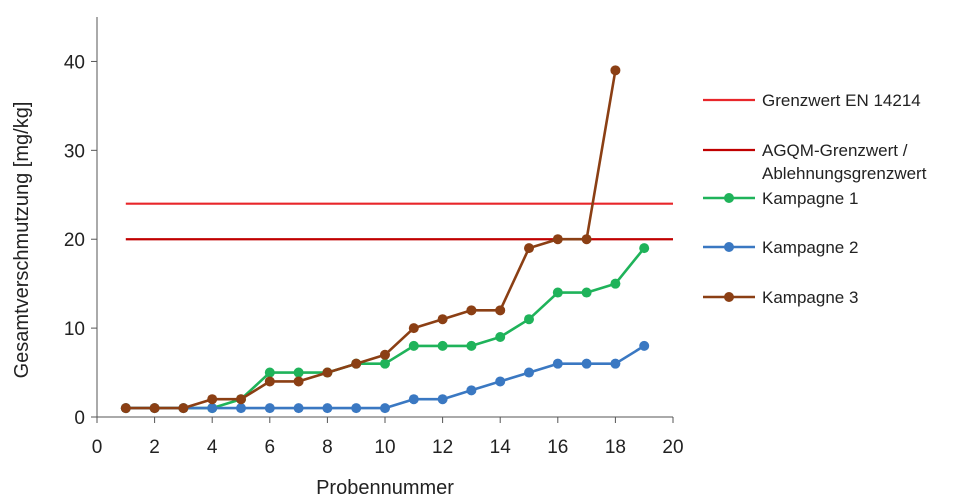 This screenshot has width=957, height=502. I want to click on x-tick-label: 0, so click(97, 447).